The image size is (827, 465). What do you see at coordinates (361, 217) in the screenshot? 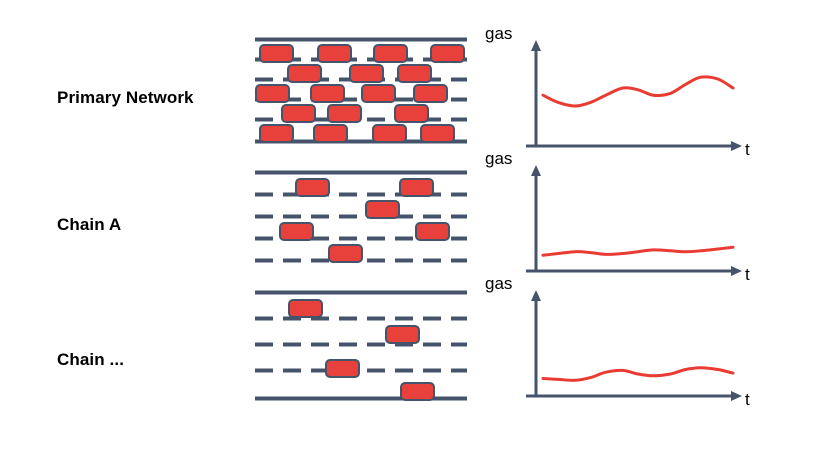
I see `block-panel-chain-a` at bounding box center [361, 217].